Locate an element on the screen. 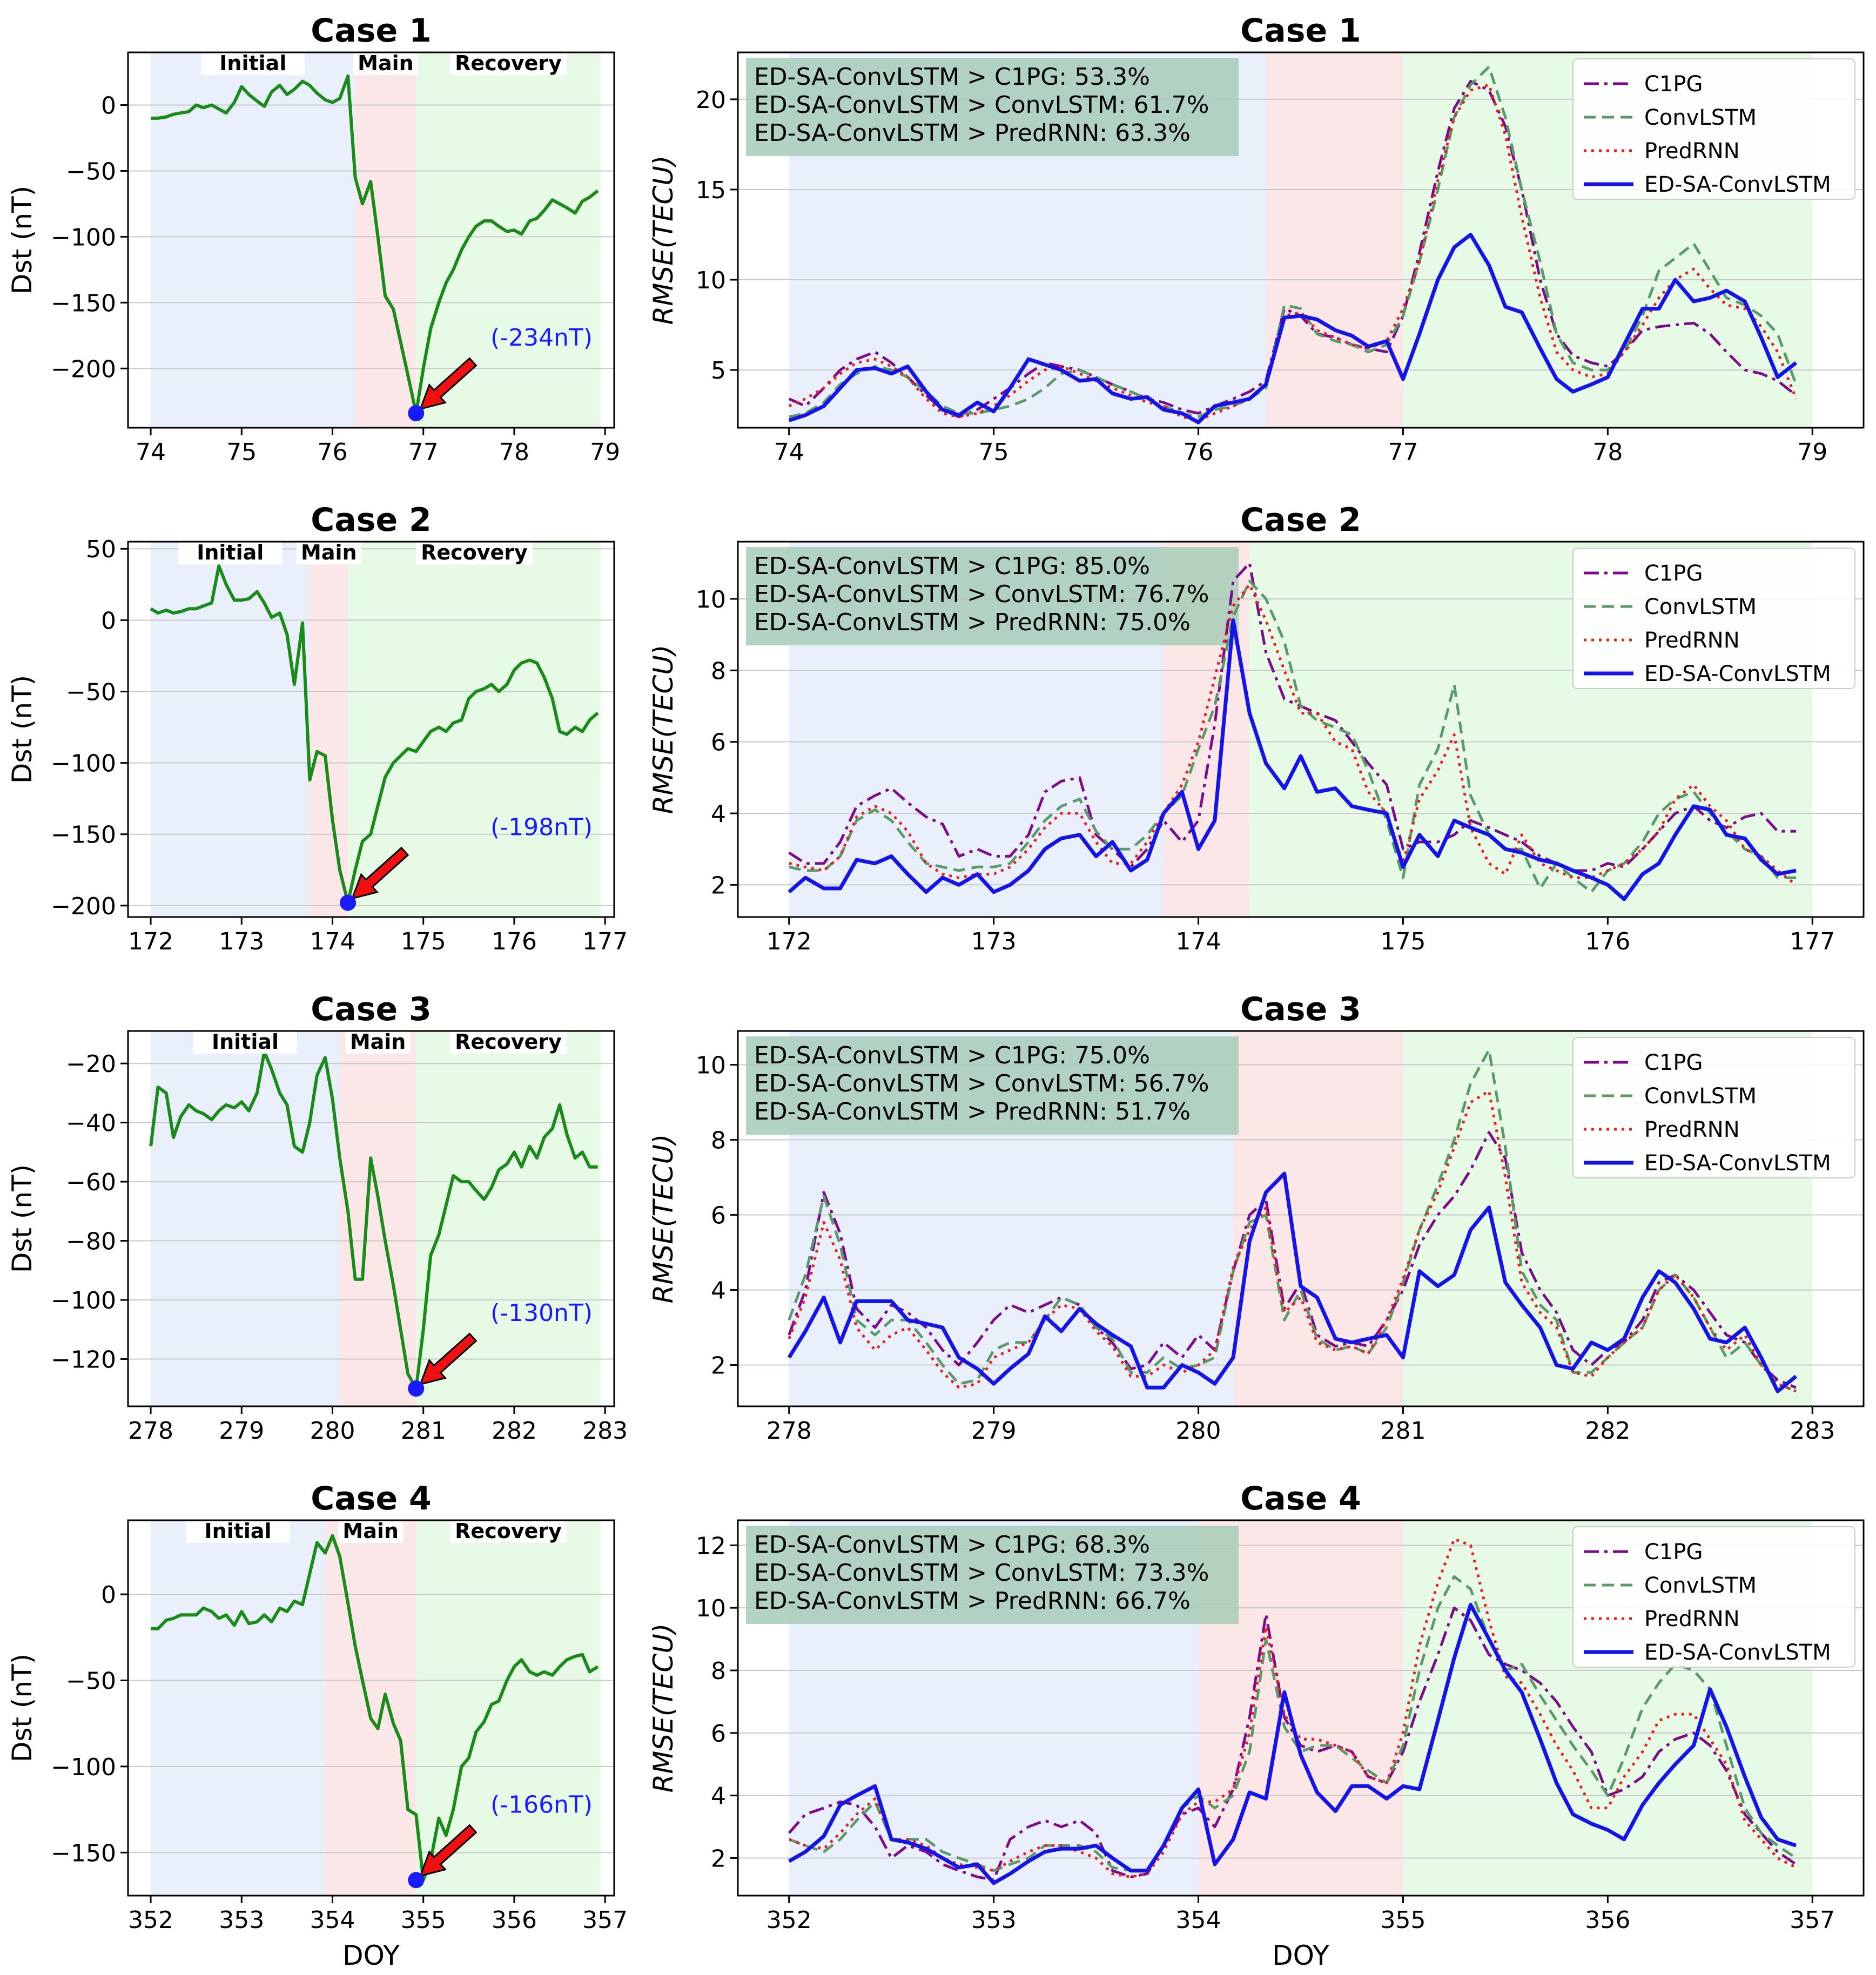 The height and width of the screenshot is (1975, 1876). panel-title: Case 3 is located at coordinates (371, 1009).